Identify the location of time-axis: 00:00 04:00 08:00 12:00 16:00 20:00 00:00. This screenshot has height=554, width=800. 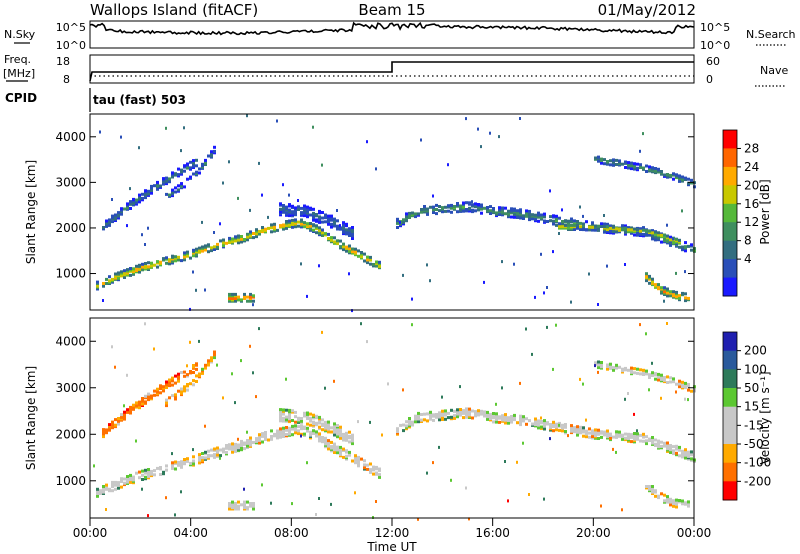
(392, 529).